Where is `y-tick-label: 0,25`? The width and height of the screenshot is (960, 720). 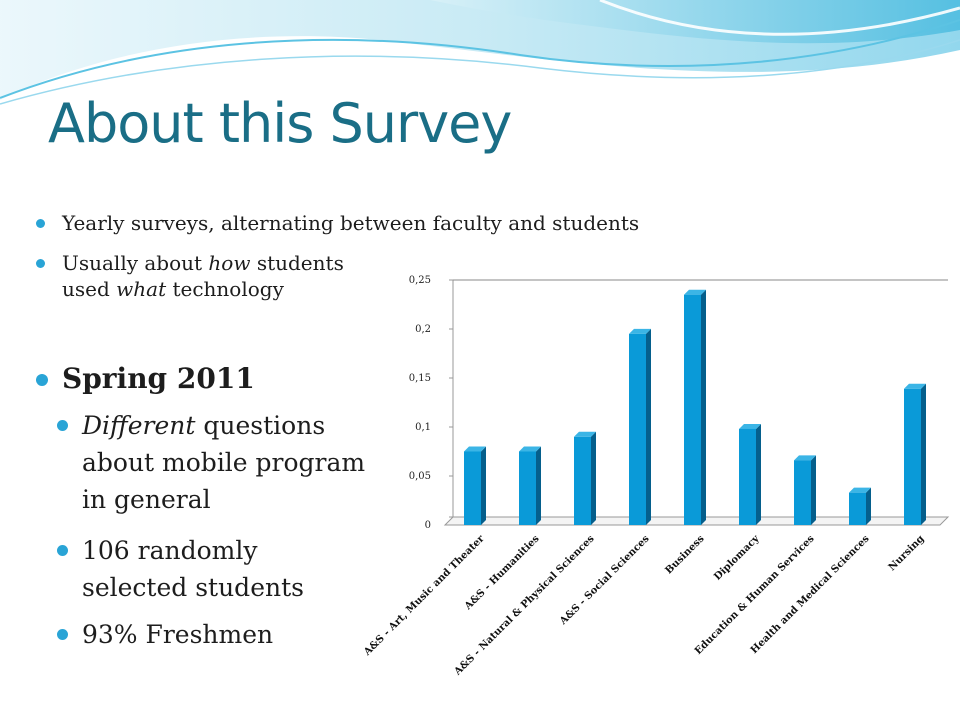
y-tick-label: 0,25 is located at coordinates (420, 280).